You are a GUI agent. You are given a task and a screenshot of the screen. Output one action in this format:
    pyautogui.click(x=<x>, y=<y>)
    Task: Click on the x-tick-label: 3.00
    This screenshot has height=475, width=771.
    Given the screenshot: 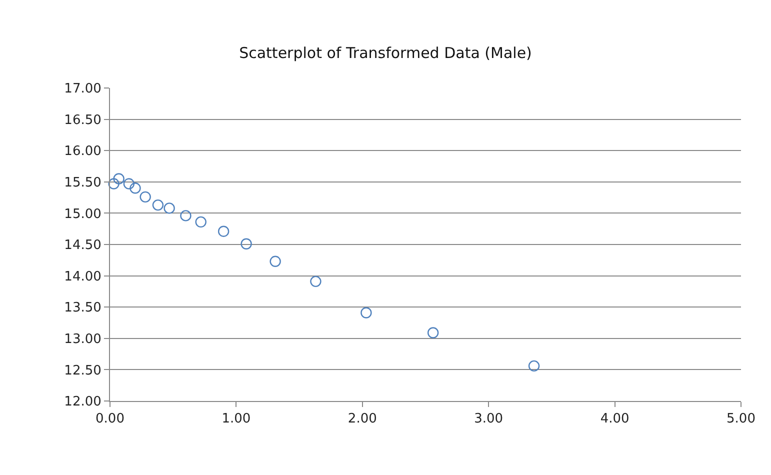 What is the action you would take?
    pyautogui.click(x=489, y=419)
    